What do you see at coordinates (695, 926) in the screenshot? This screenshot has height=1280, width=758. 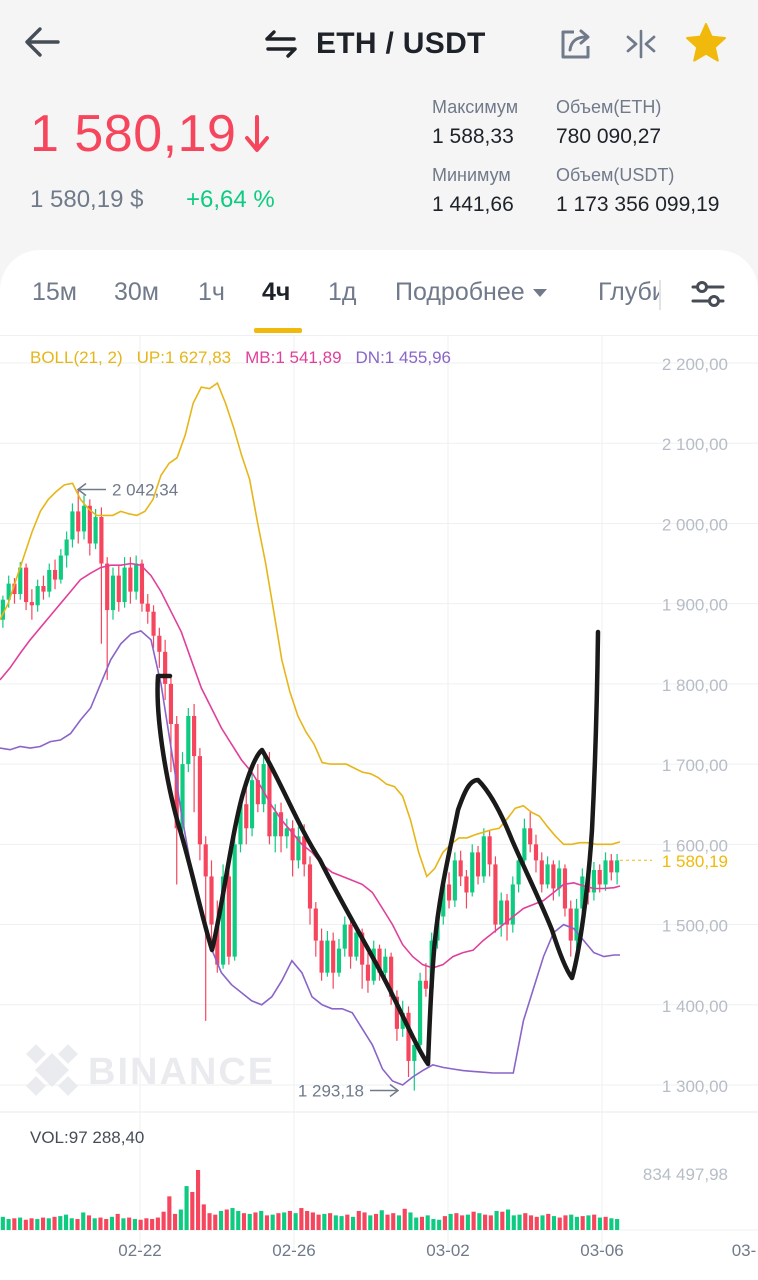 I see `y-axis-tick-label: 1 500,00` at bounding box center [695, 926].